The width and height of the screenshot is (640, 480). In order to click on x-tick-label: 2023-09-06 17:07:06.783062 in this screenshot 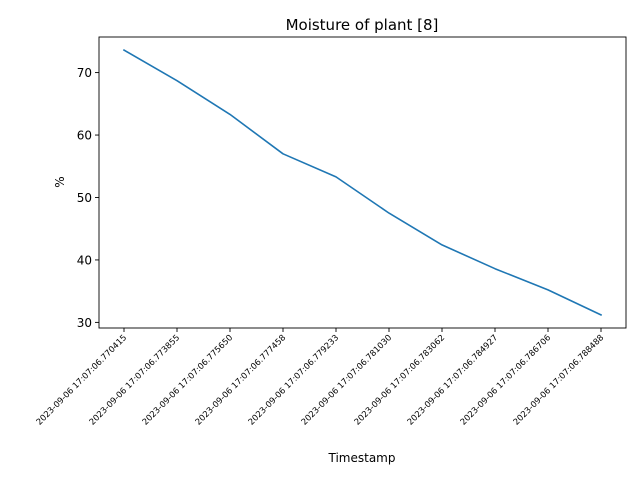, I will do `click(399, 379)`.